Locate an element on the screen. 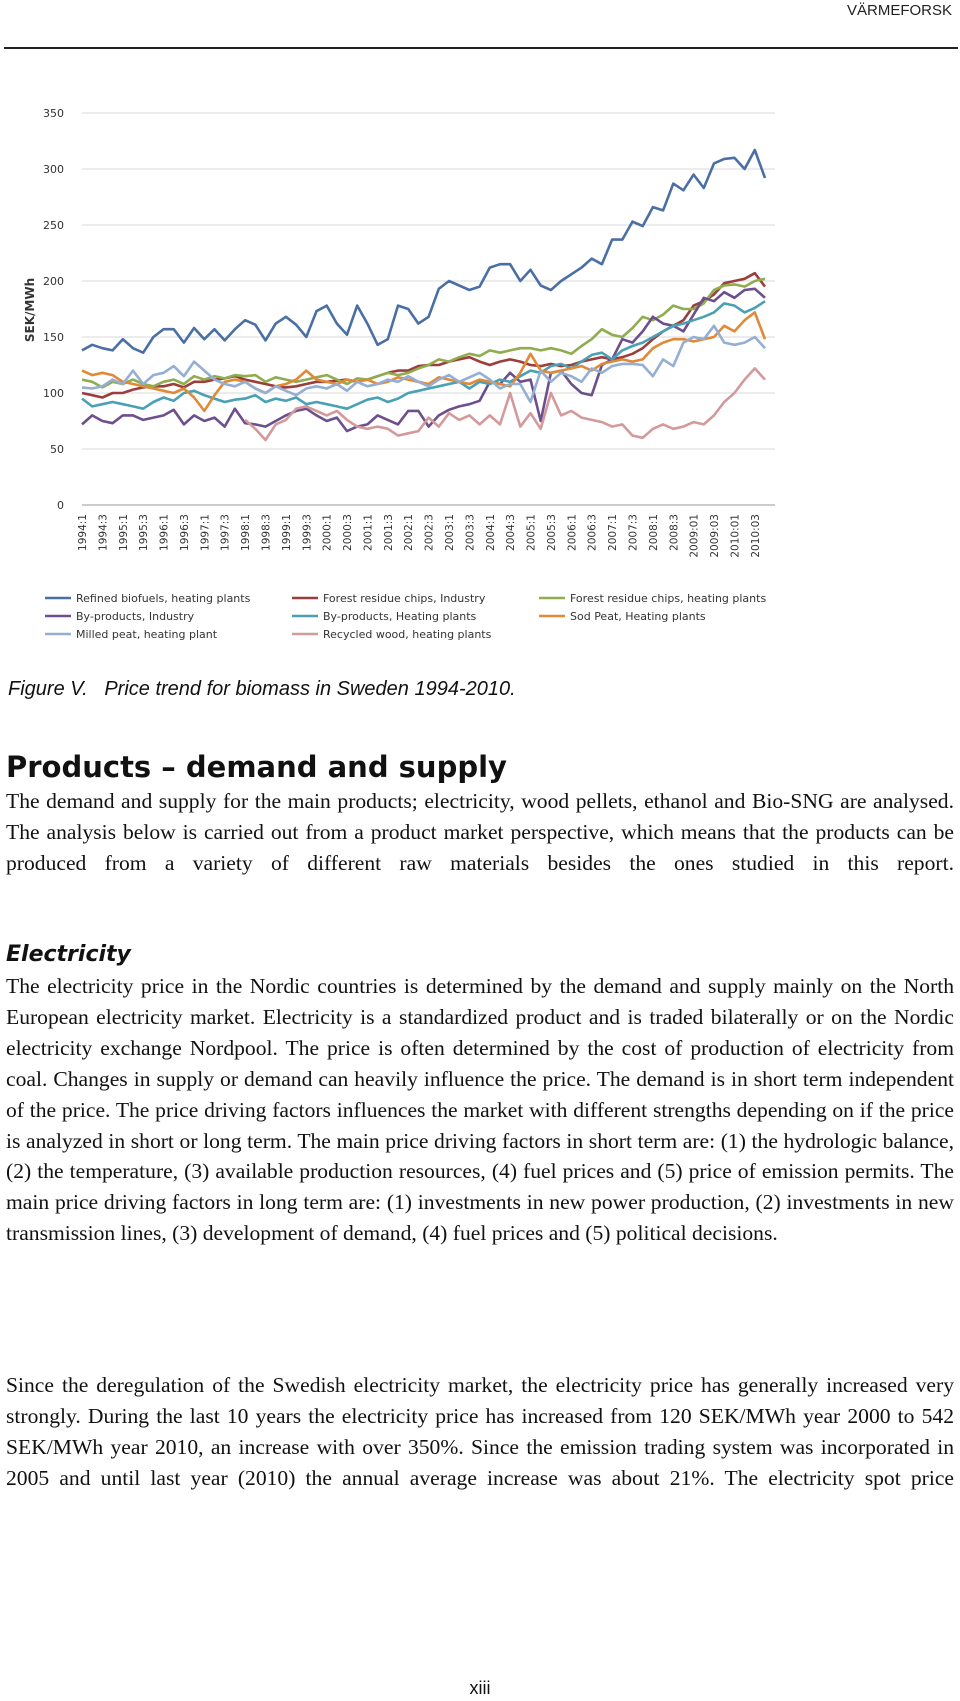  y-tick-label: 350 is located at coordinates (53, 113).